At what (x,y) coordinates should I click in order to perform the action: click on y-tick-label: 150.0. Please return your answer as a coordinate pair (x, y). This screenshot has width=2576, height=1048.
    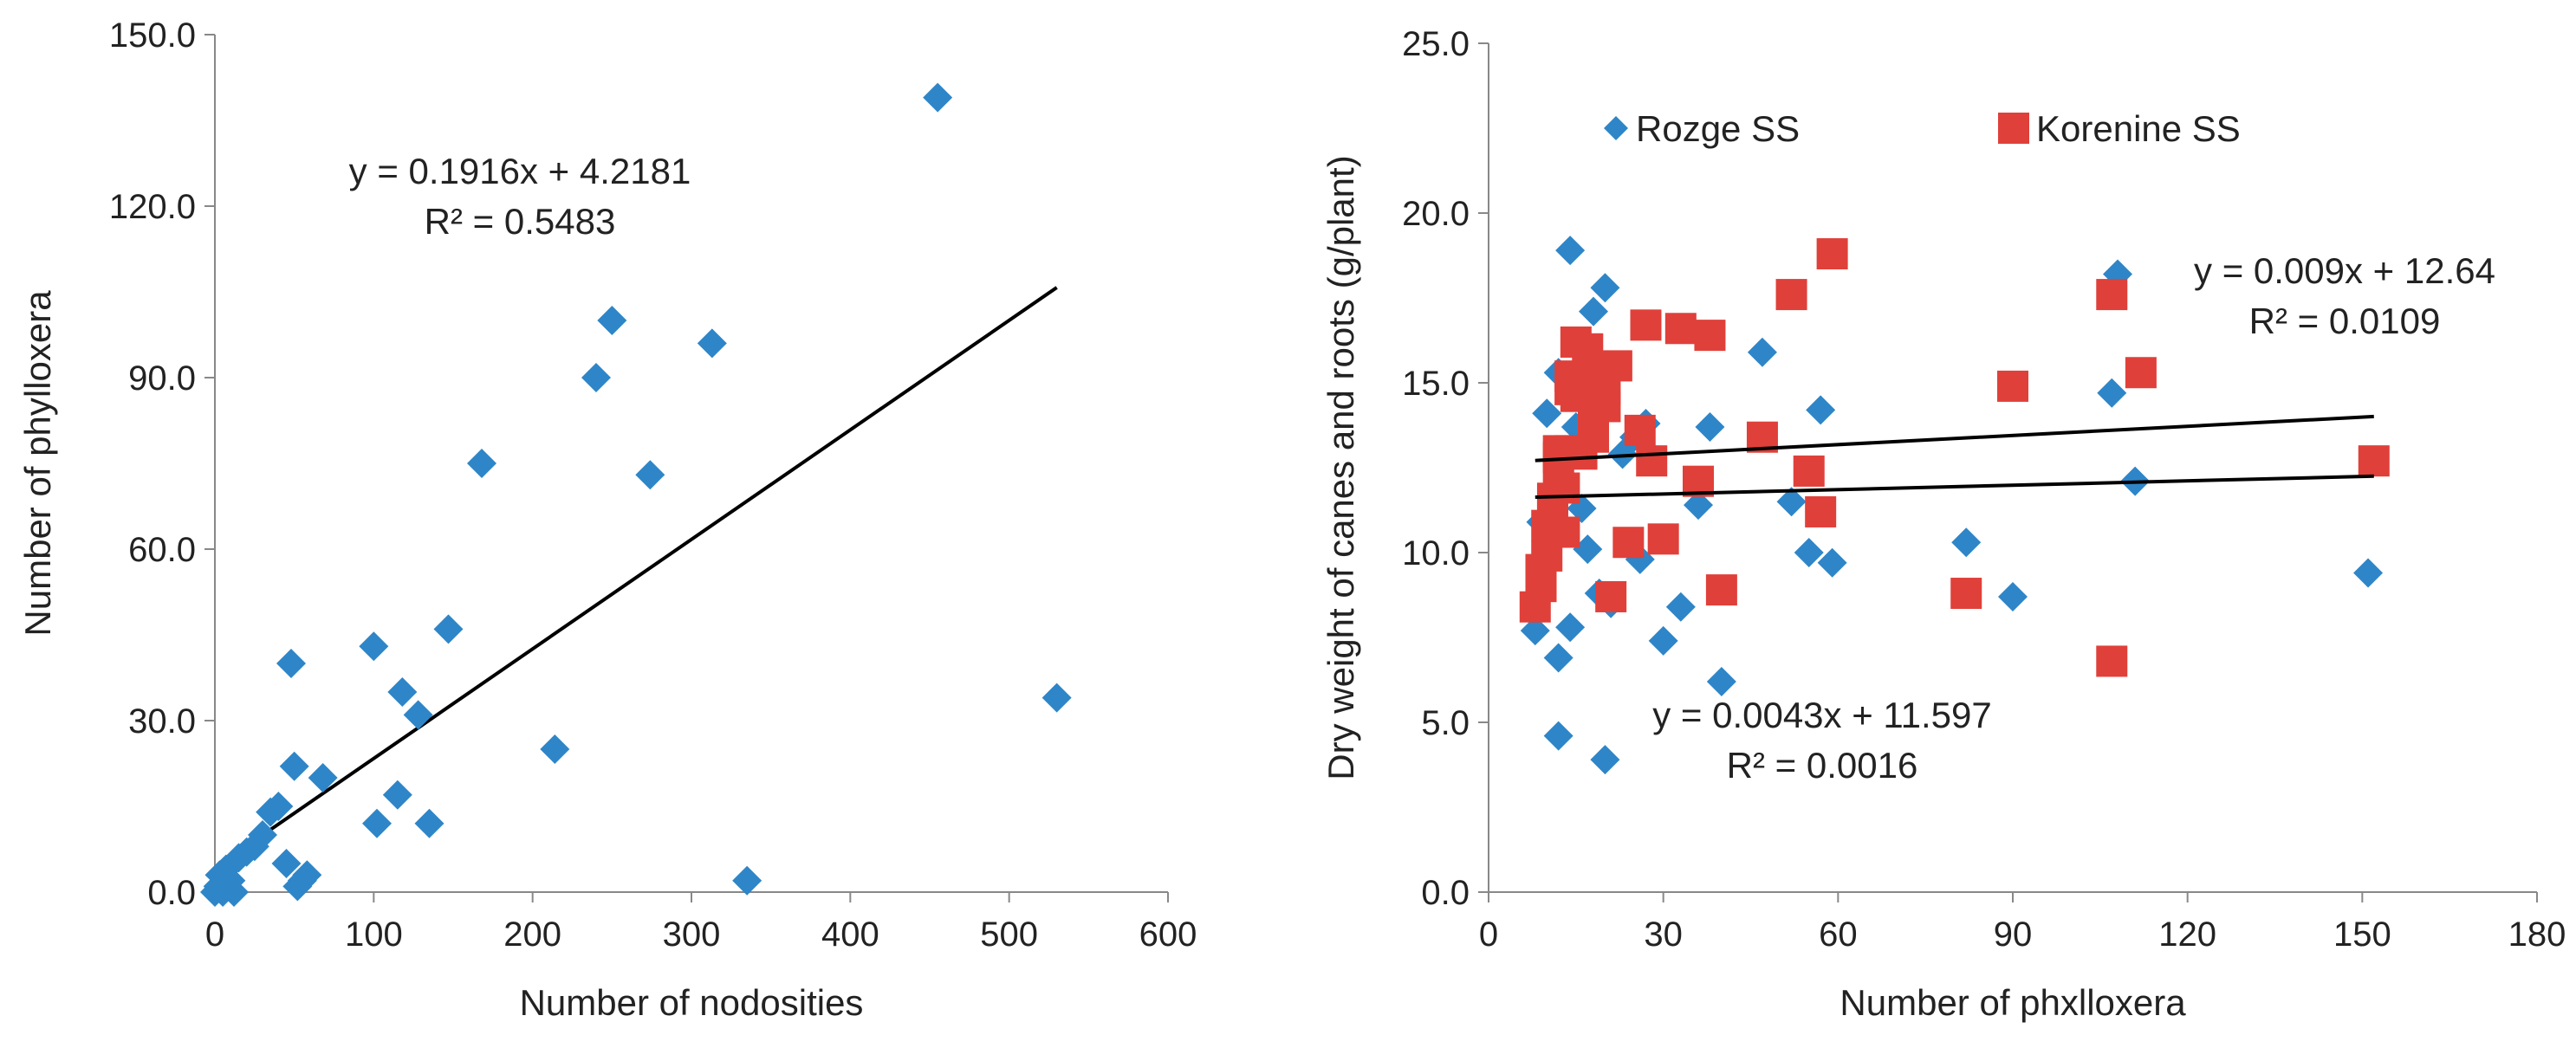
    Looking at the image, I should click on (153, 35).